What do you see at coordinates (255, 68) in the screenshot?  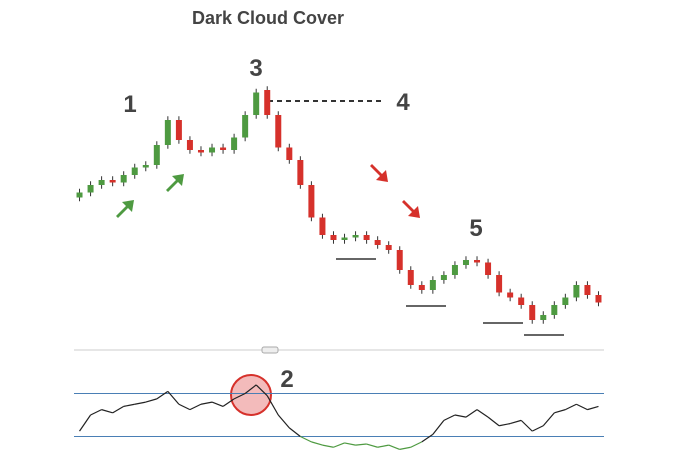 I see `annotation: 3` at bounding box center [255, 68].